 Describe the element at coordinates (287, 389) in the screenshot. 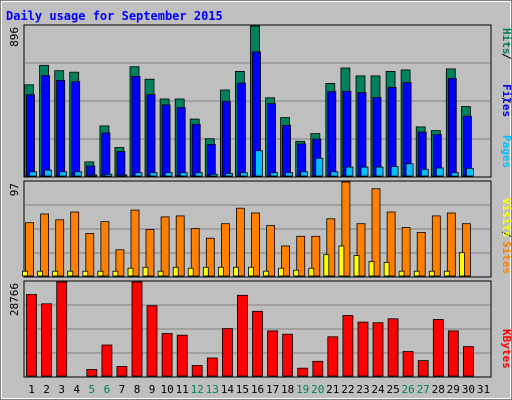

I see `day-label: 18` at that location.